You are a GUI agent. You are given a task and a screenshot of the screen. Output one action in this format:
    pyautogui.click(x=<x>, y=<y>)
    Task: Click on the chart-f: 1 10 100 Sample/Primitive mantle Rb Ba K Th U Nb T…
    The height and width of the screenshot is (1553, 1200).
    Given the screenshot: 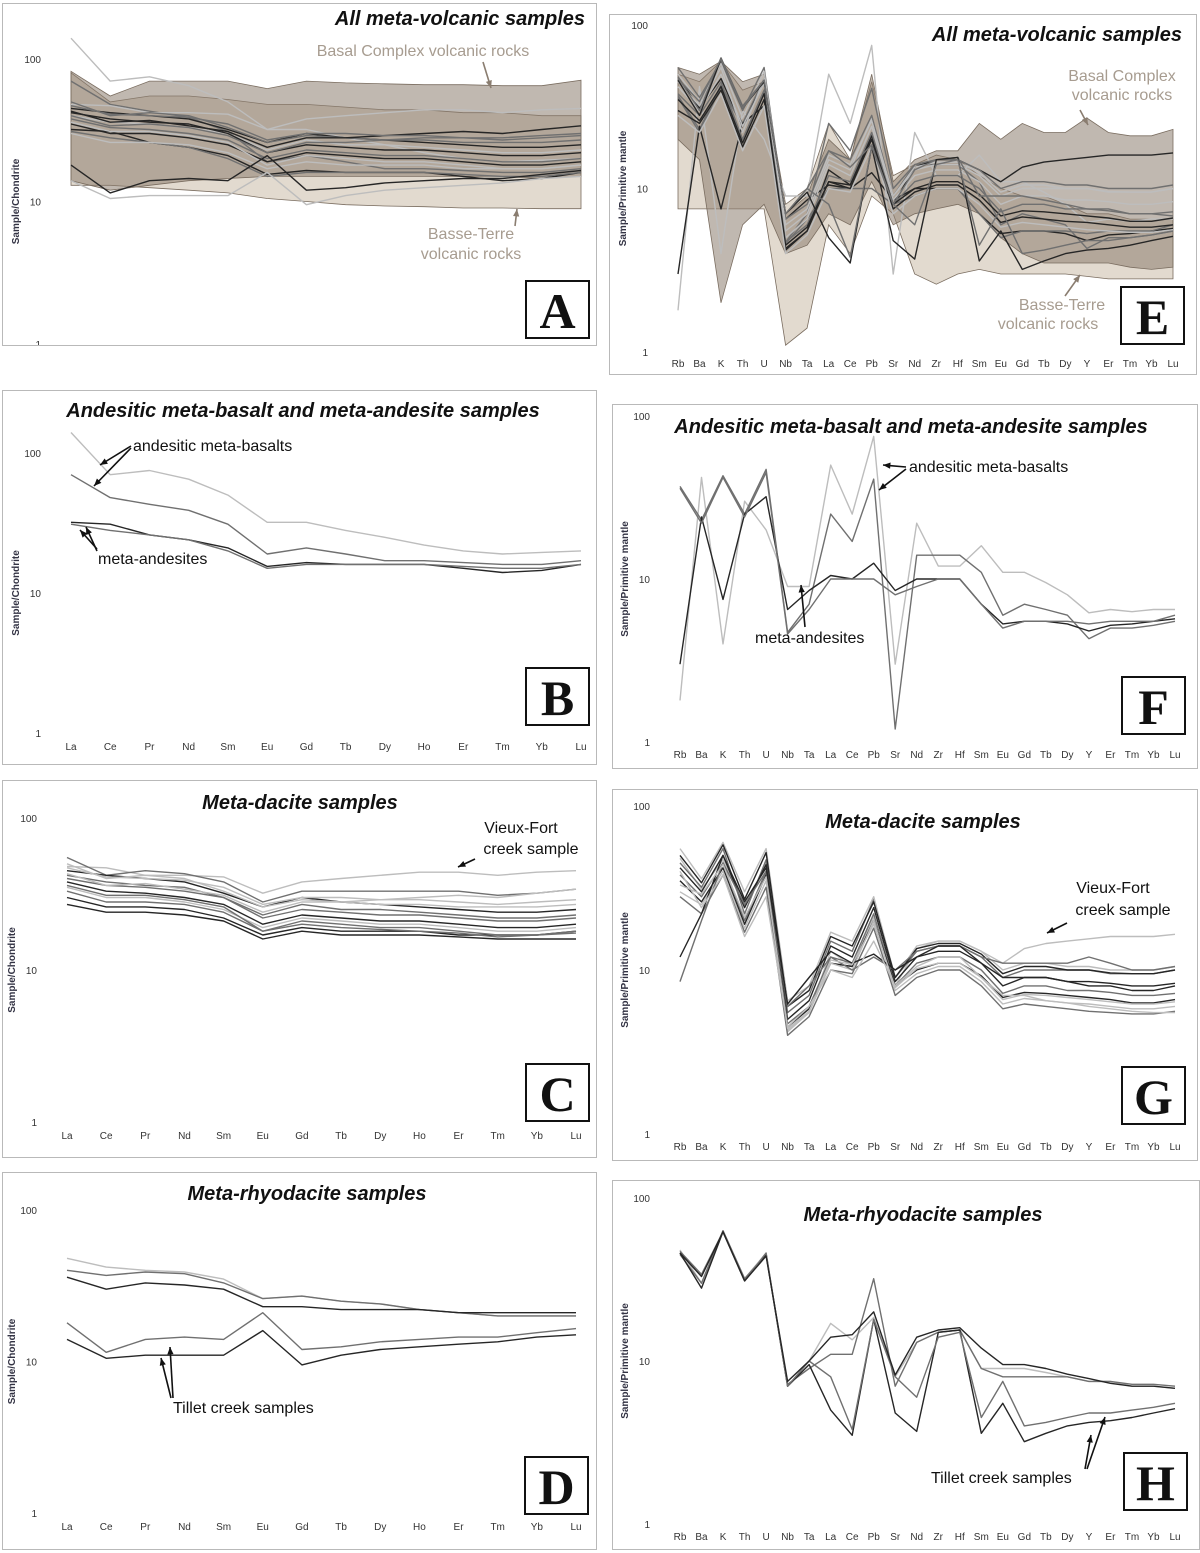 What is the action you would take?
    pyautogui.click(x=903, y=586)
    